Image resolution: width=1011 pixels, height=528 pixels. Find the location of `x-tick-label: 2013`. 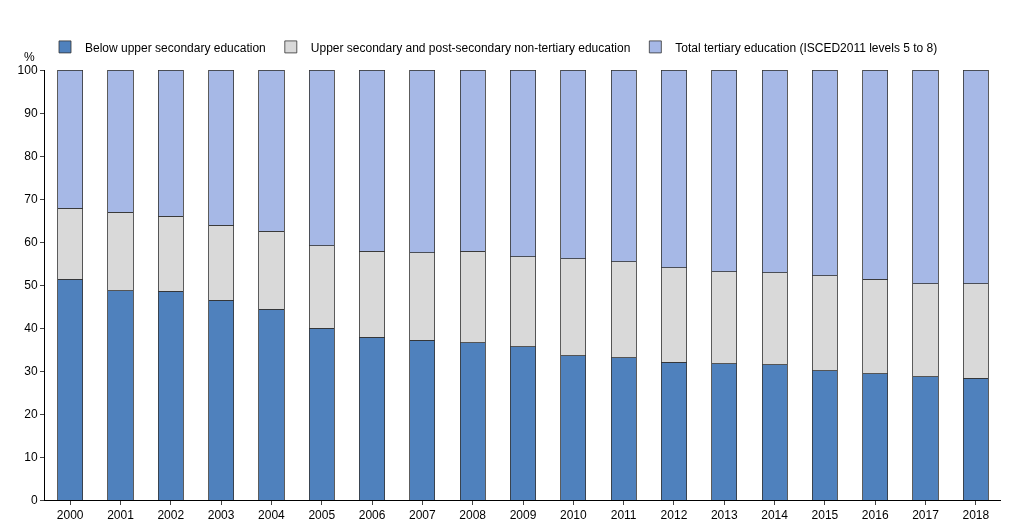

x-tick-label: 2013 is located at coordinates (724, 515).